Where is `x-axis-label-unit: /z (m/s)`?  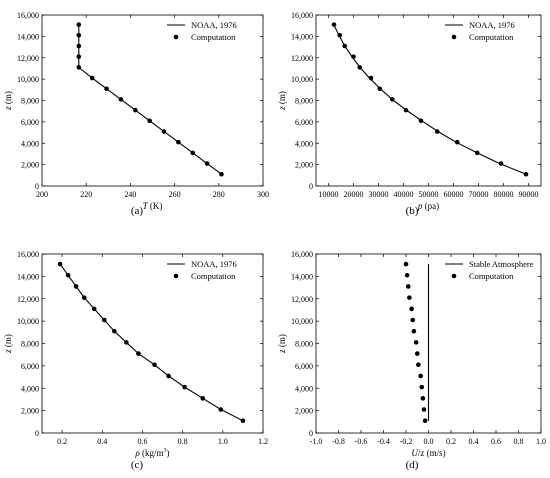
x-axis-label-unit: /z (m/s) is located at coordinates (432, 453).